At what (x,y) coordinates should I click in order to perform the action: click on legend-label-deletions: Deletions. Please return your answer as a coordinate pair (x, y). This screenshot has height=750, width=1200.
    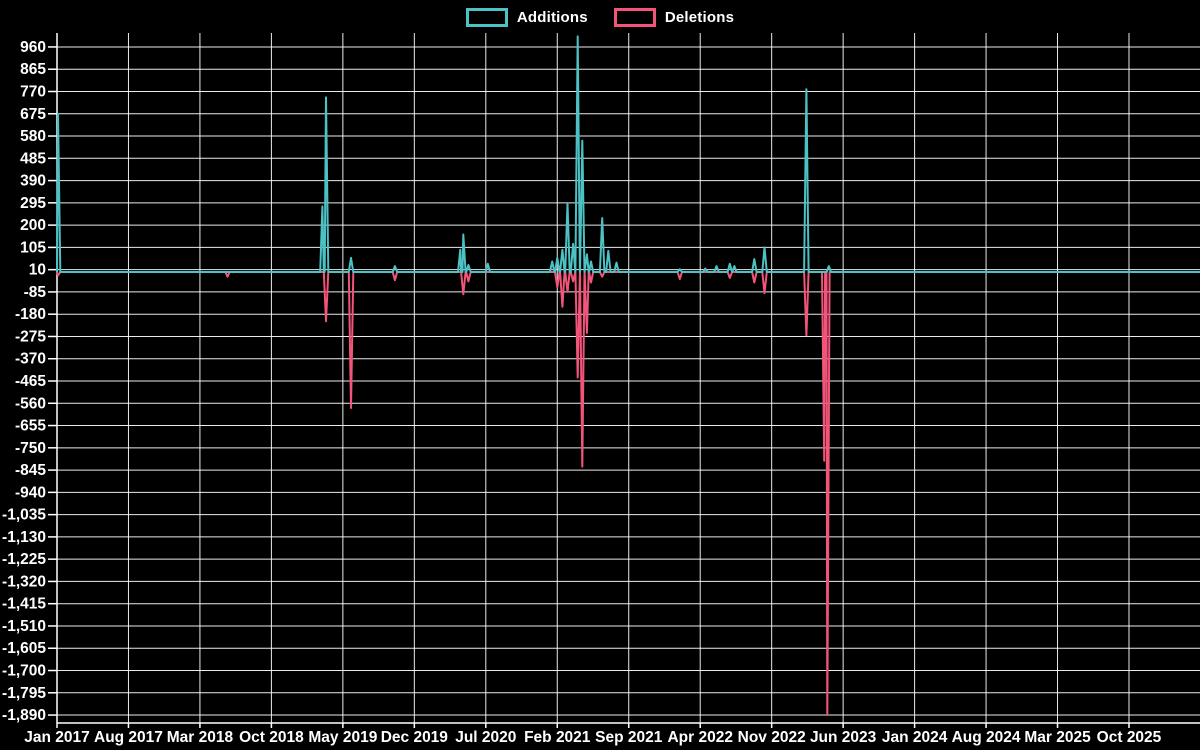
    Looking at the image, I should click on (699, 17).